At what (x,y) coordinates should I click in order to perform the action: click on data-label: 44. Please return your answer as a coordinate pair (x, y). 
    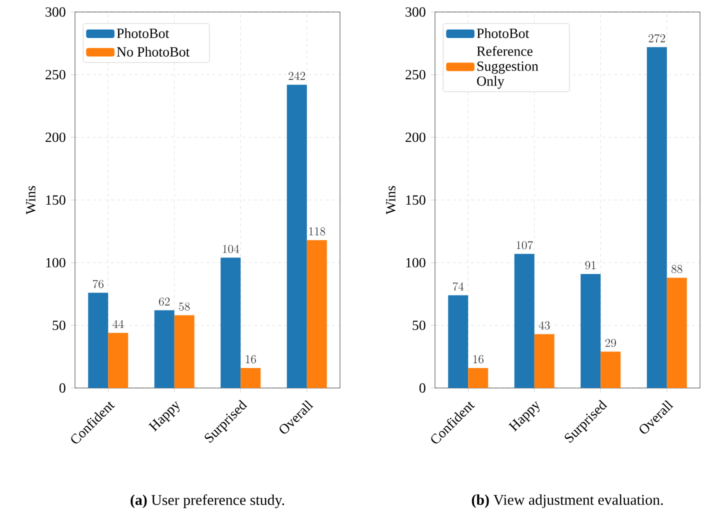
    Looking at the image, I should click on (118, 324).